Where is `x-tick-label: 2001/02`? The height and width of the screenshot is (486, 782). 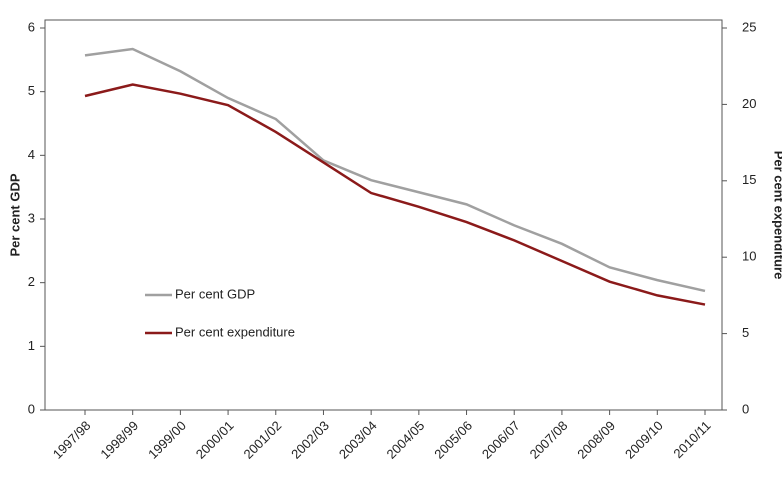
x-tick-label: 2001/02 is located at coordinates (262, 440).